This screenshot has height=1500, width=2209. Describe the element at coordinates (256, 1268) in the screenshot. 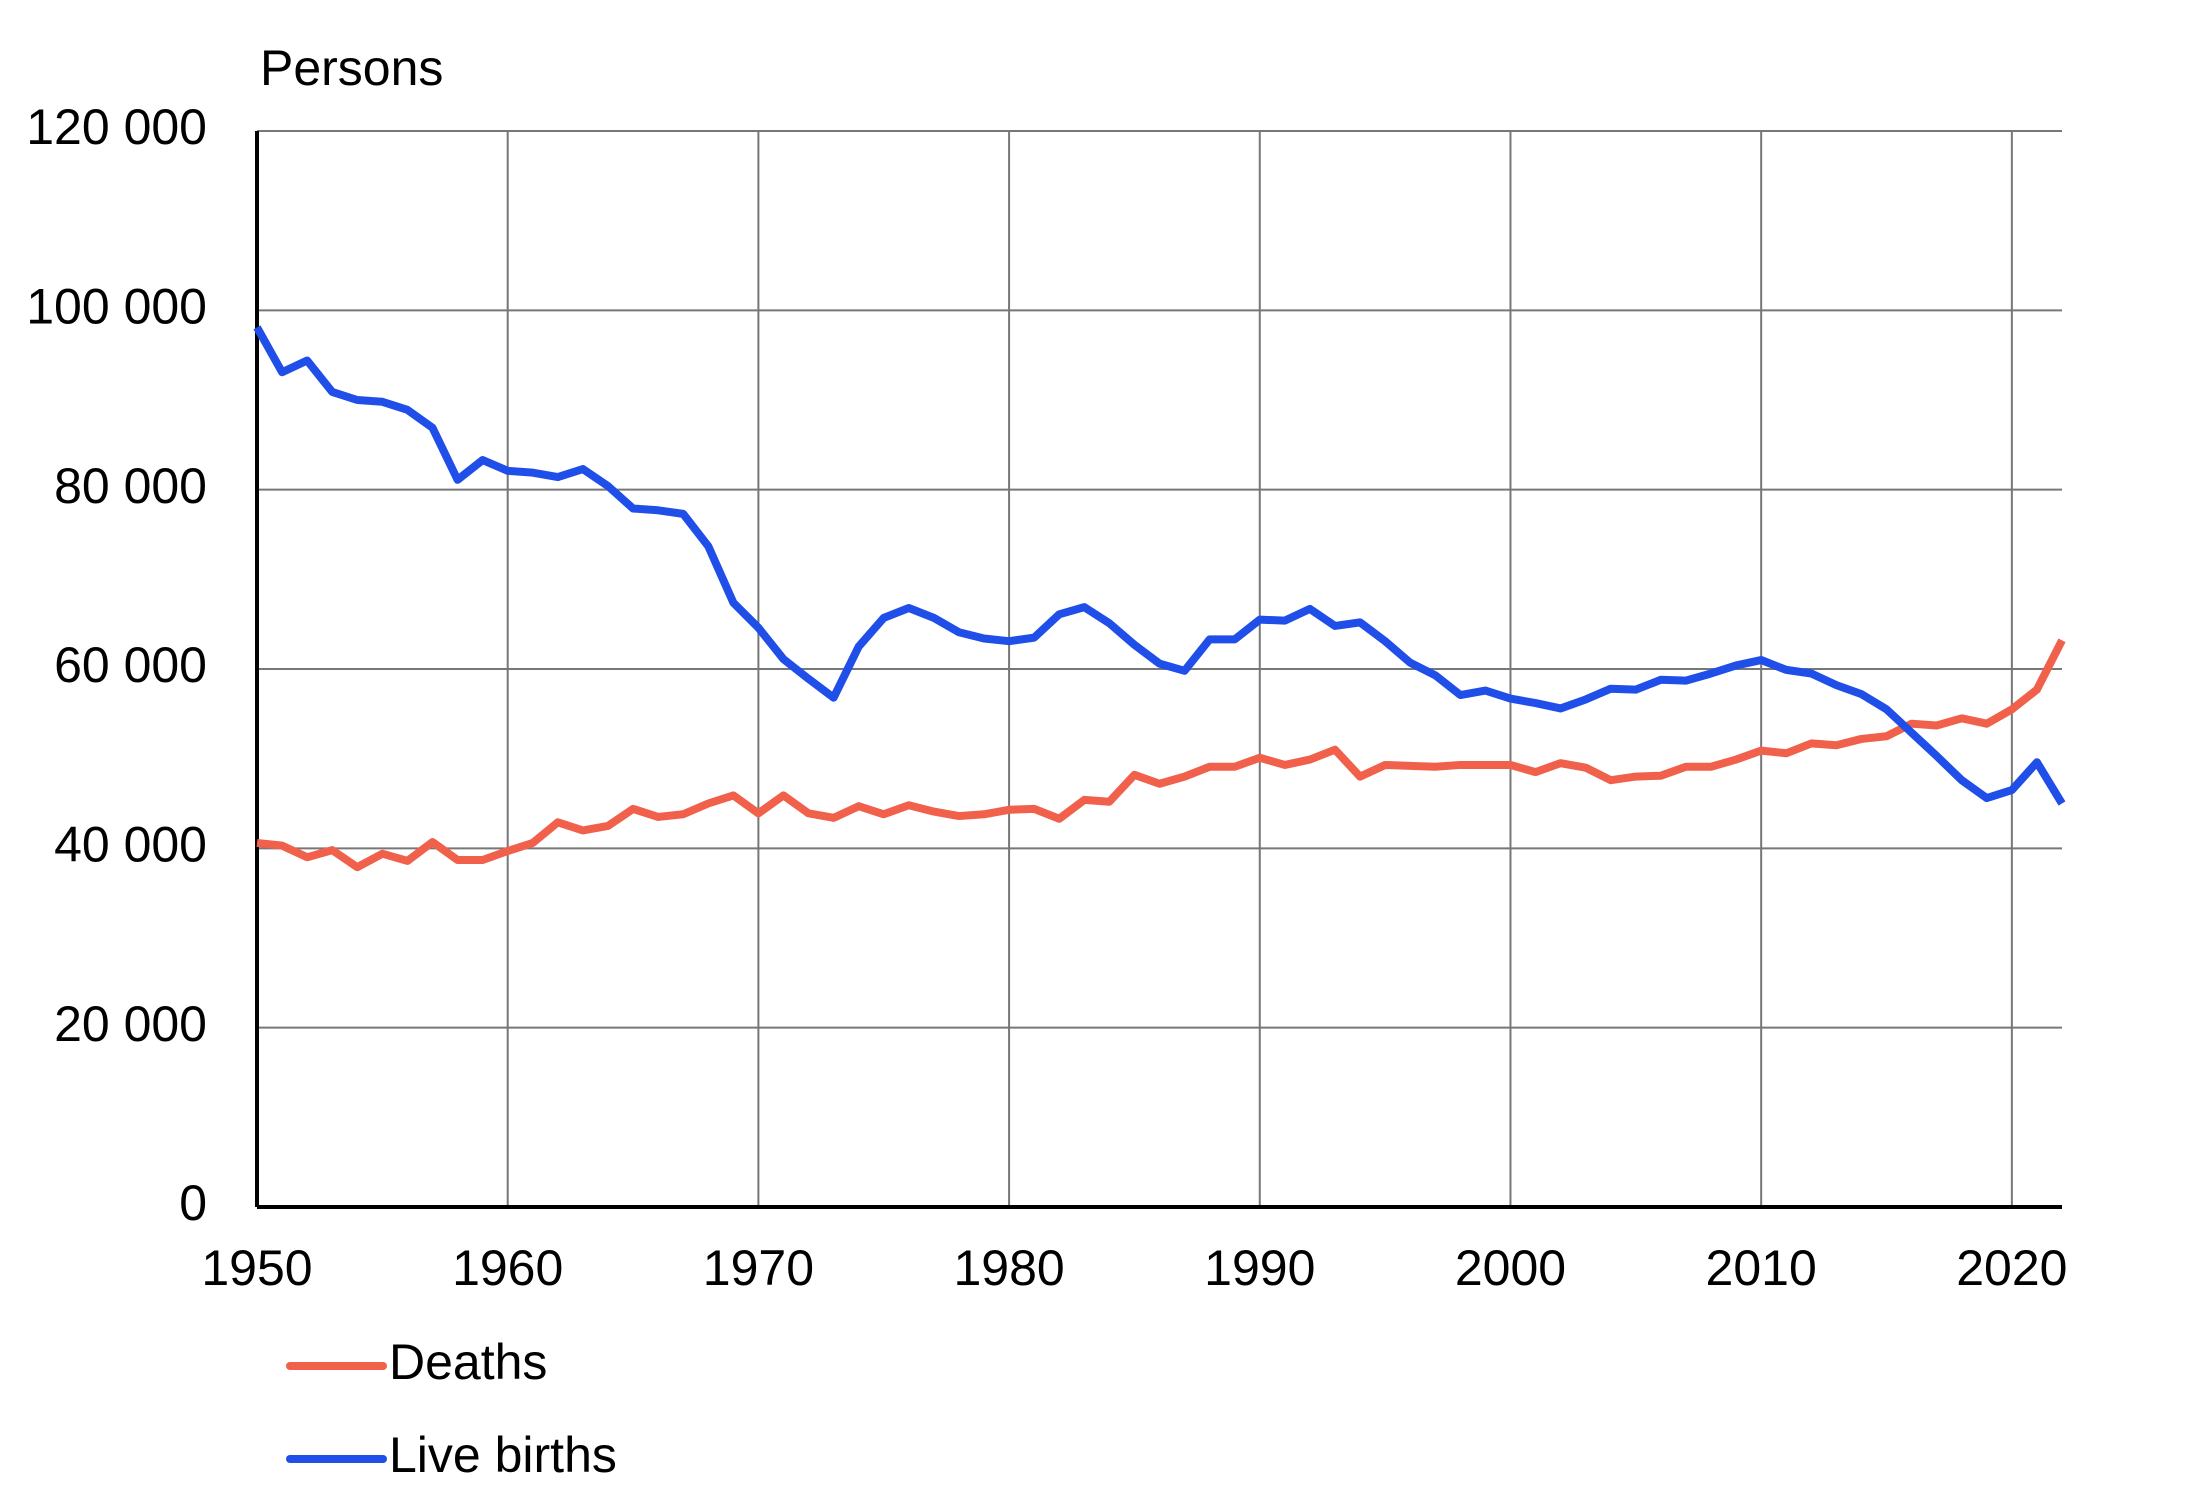

I see `x-tick-label: 1950` at that location.